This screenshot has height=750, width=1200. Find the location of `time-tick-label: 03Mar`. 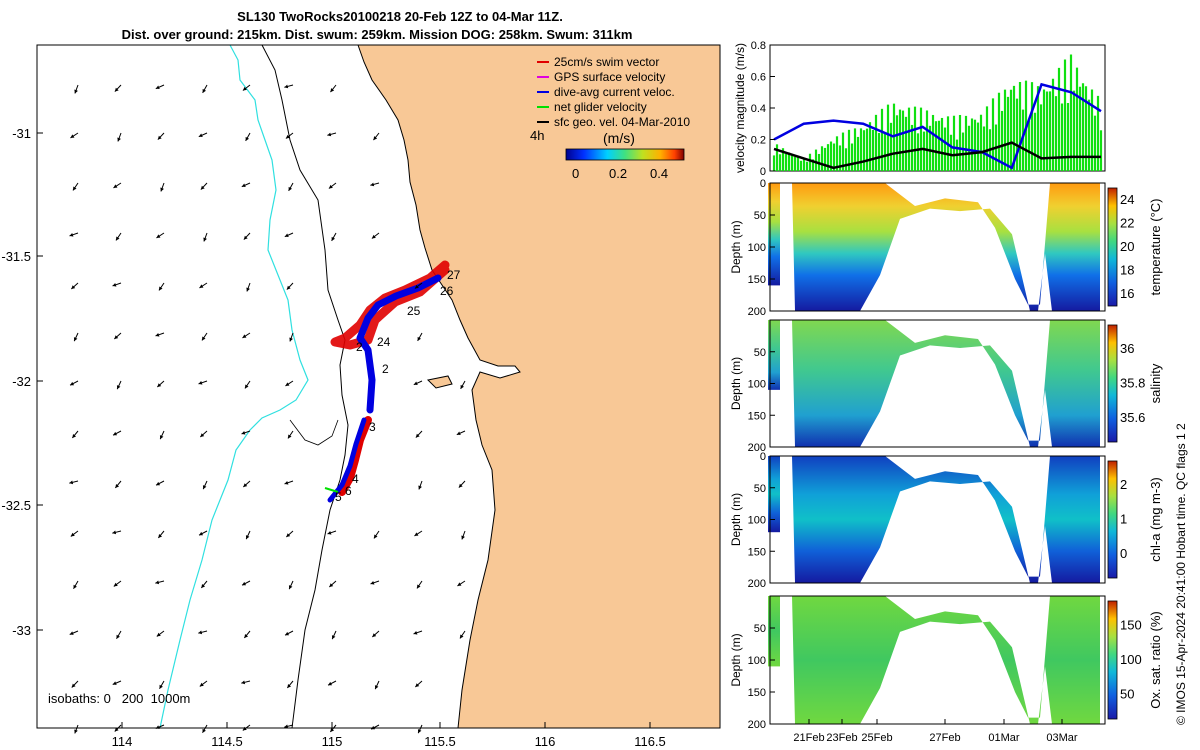

time-tick-label: 03Mar is located at coordinates (1062, 738).